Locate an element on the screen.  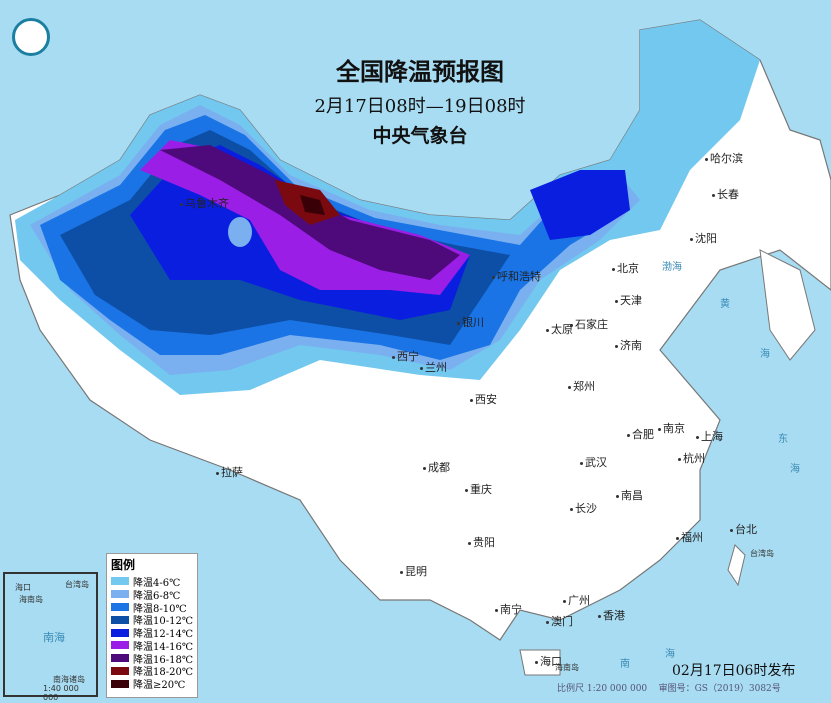
city-label: 合肥 is located at coordinates (640, 434).